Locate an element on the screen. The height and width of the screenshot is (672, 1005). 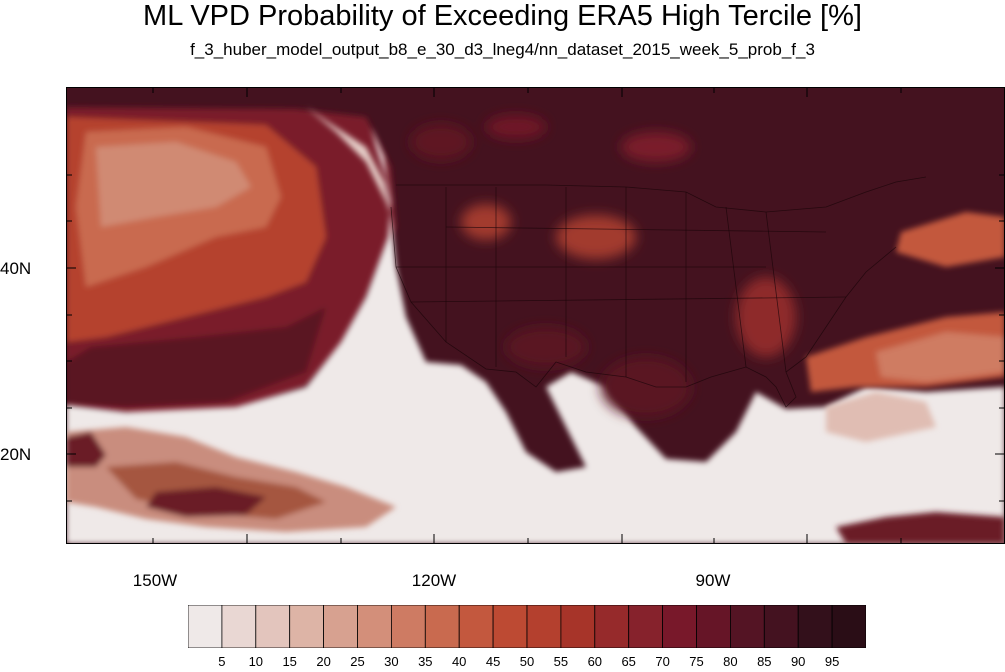
colorbar-label: 45 is located at coordinates (493, 661).